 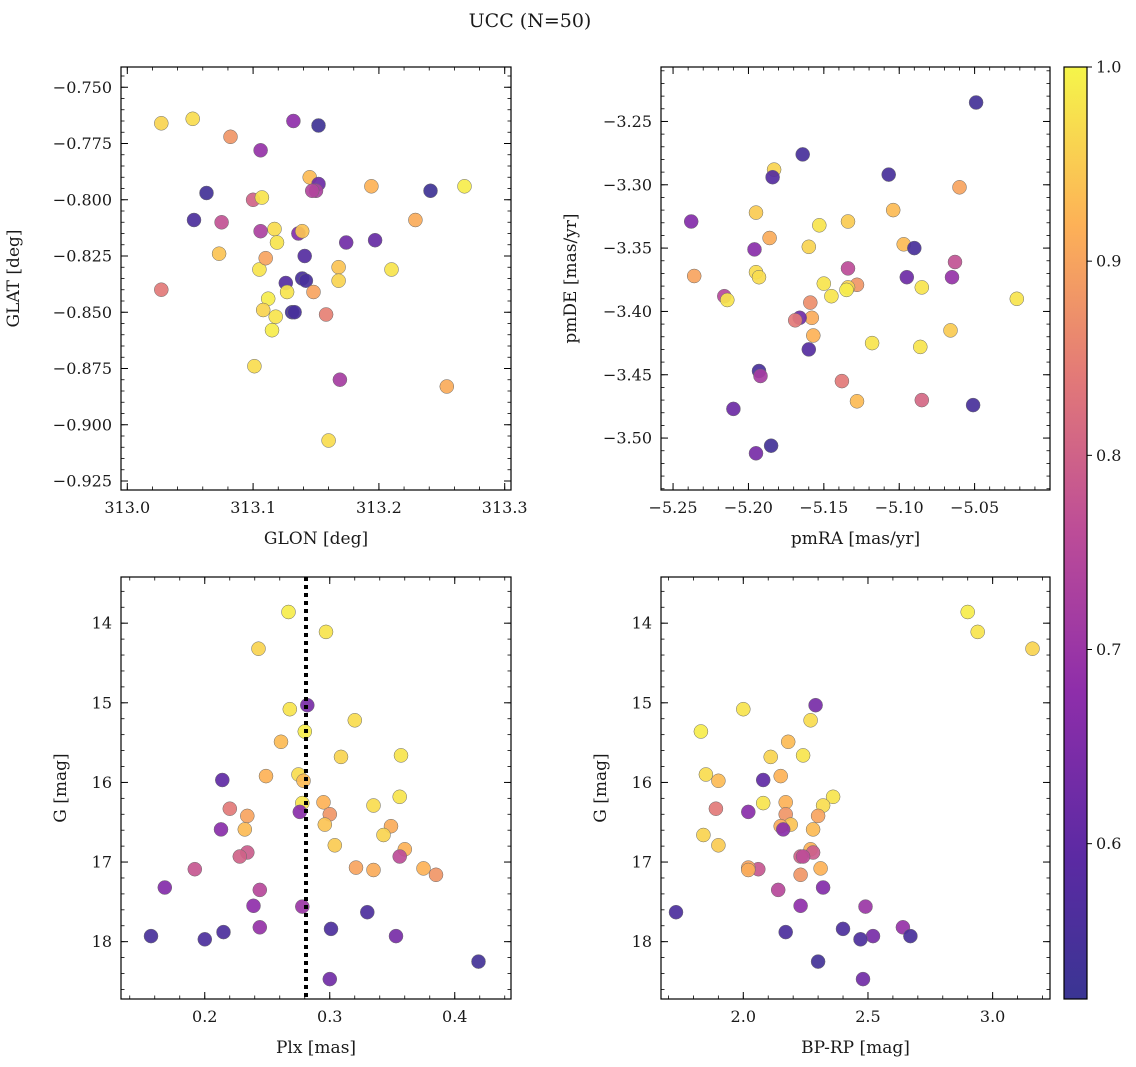 What do you see at coordinates (82, 143) in the screenshot?
I see `y-tick-label: −0.775` at bounding box center [82, 143].